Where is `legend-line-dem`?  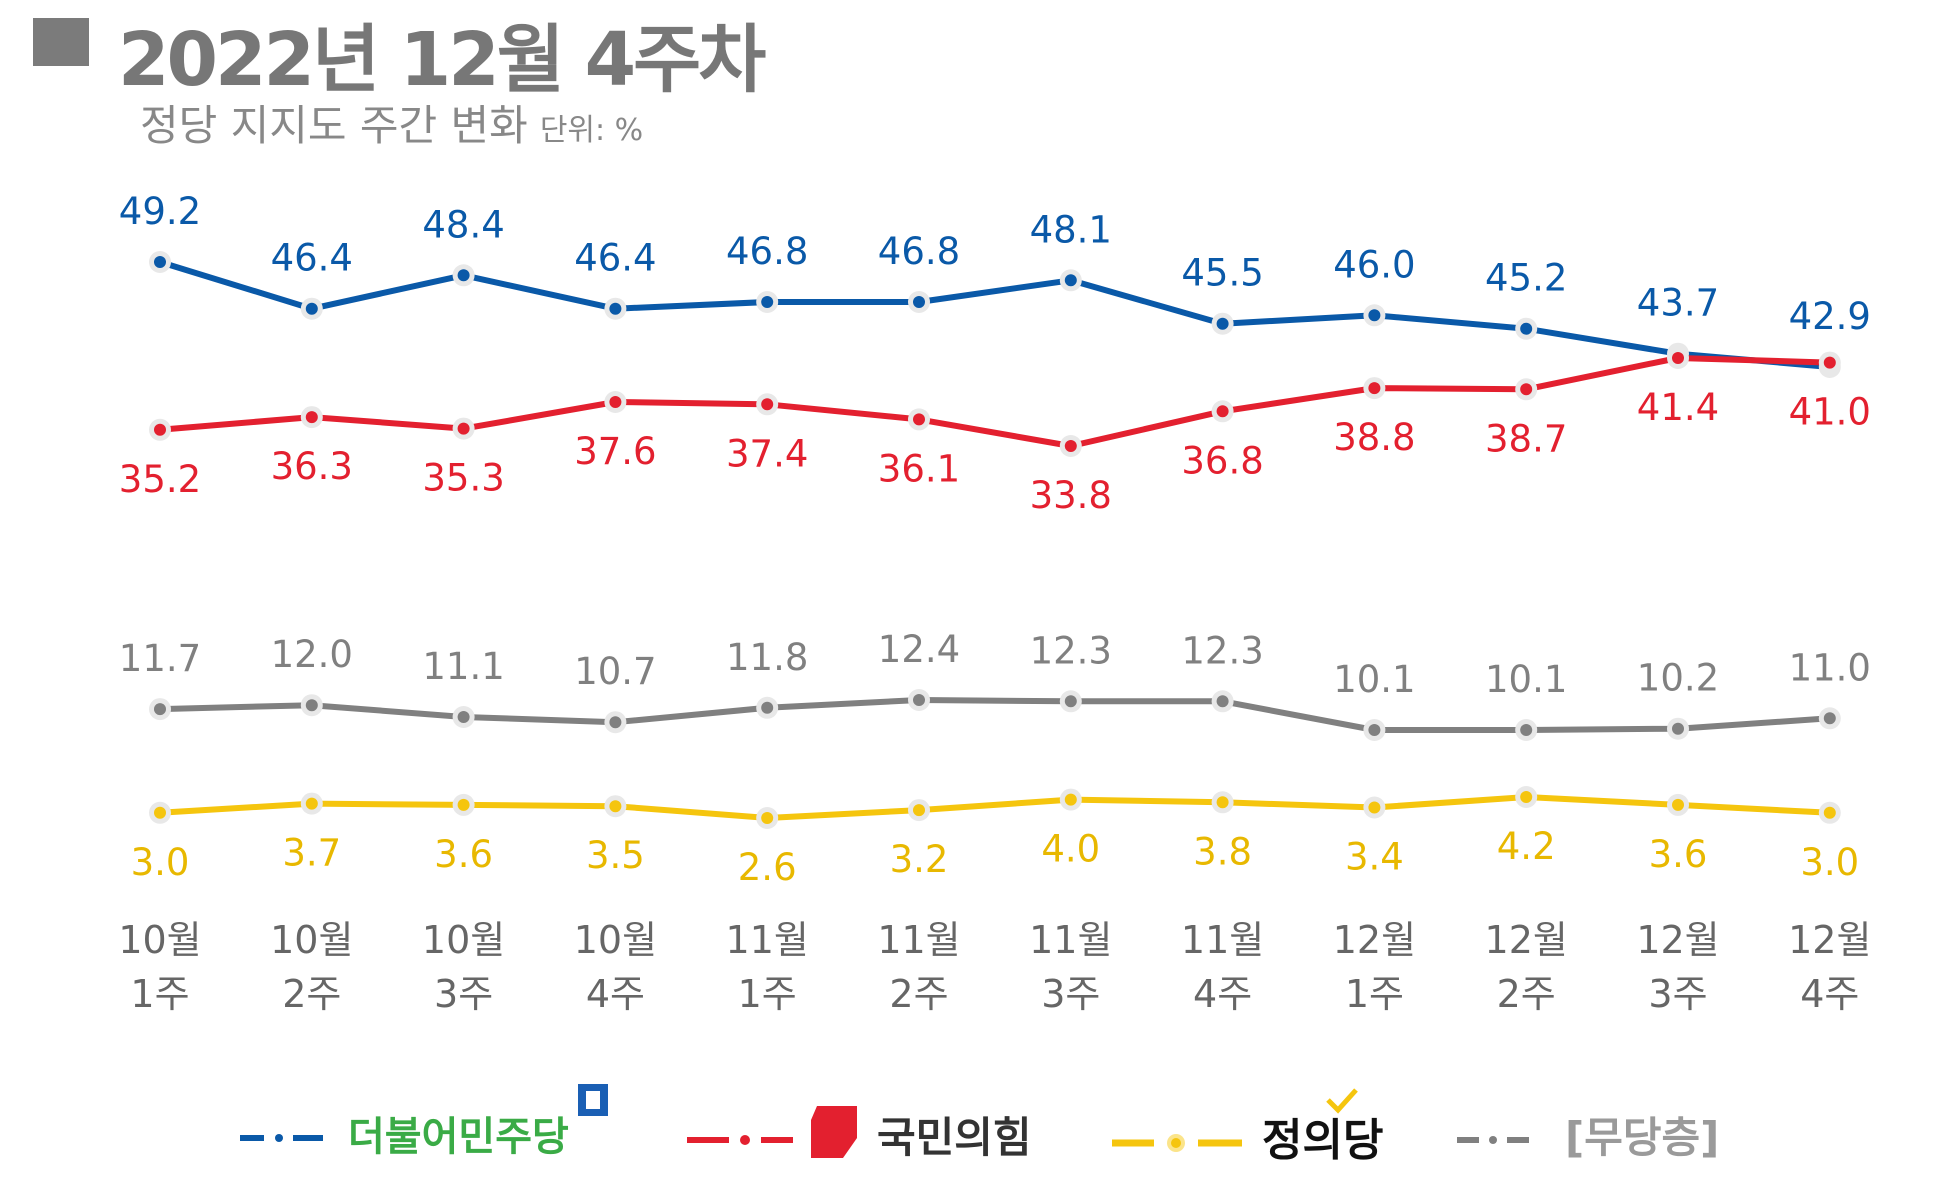
legend-line-dem is located at coordinates (281, 1138).